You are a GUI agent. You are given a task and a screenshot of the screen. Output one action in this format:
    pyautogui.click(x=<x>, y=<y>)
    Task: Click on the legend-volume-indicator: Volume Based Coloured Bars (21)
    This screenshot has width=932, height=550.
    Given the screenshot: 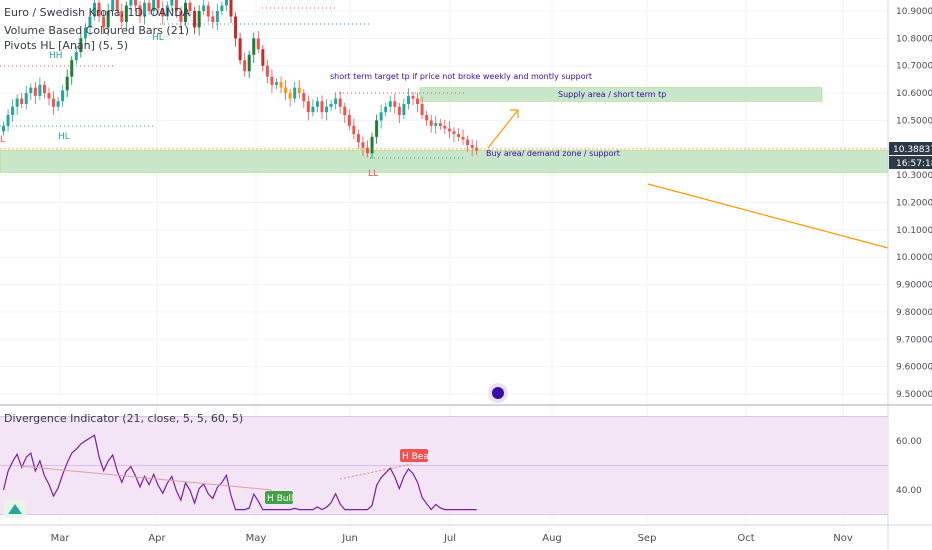 What is the action you would take?
    pyautogui.click(x=96, y=30)
    